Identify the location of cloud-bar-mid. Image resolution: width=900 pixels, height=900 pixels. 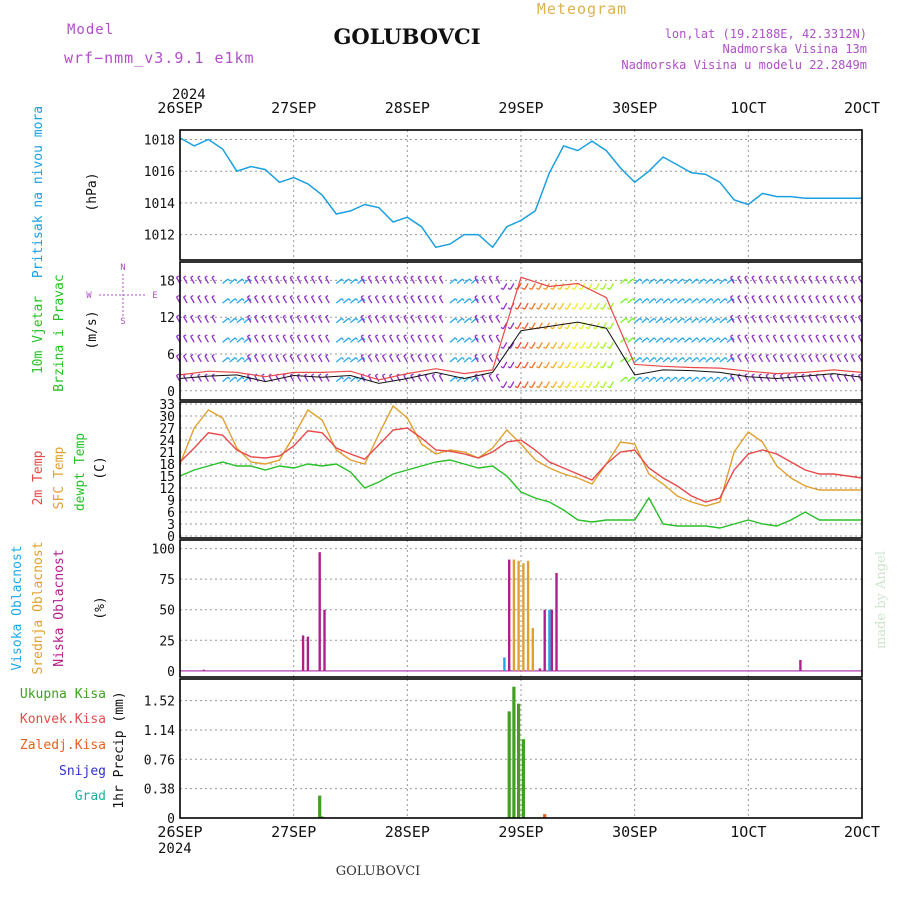
(514, 615).